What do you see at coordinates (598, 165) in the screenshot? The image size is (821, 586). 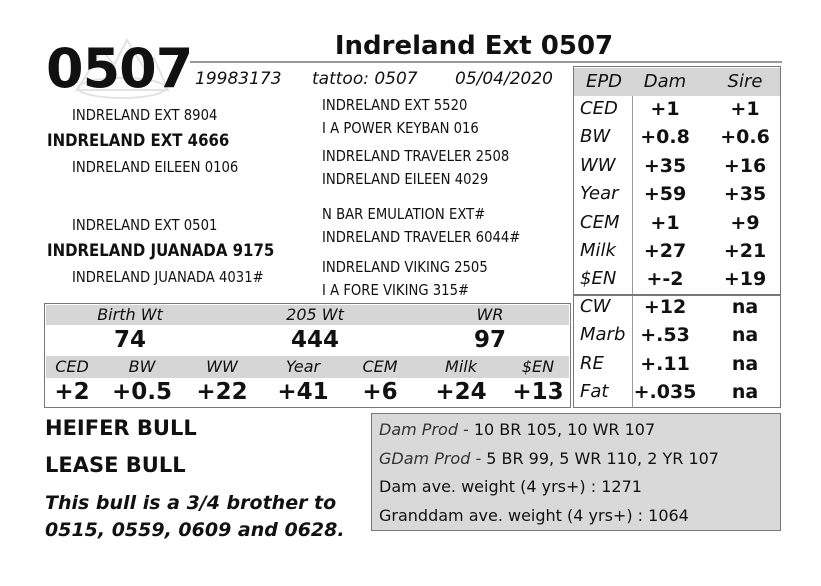 I see `epd-trait: WW` at bounding box center [598, 165].